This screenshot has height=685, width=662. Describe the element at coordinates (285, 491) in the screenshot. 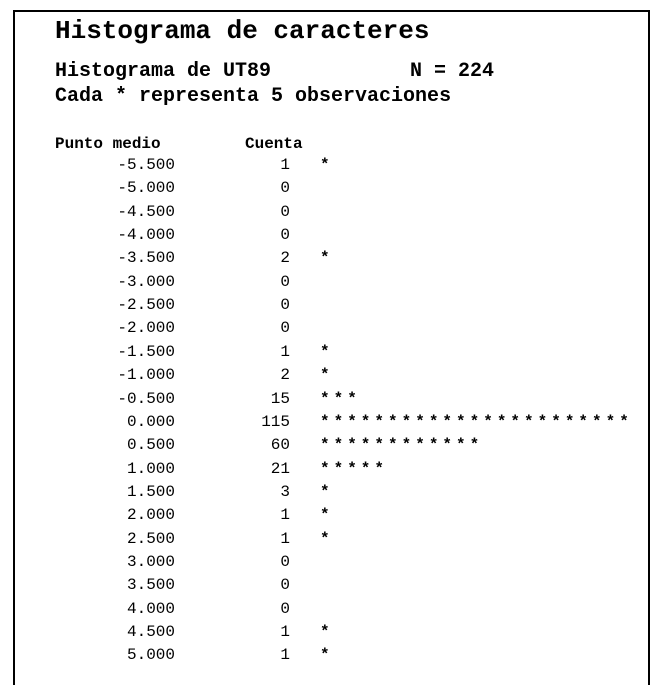

I see `count: 3` at that location.